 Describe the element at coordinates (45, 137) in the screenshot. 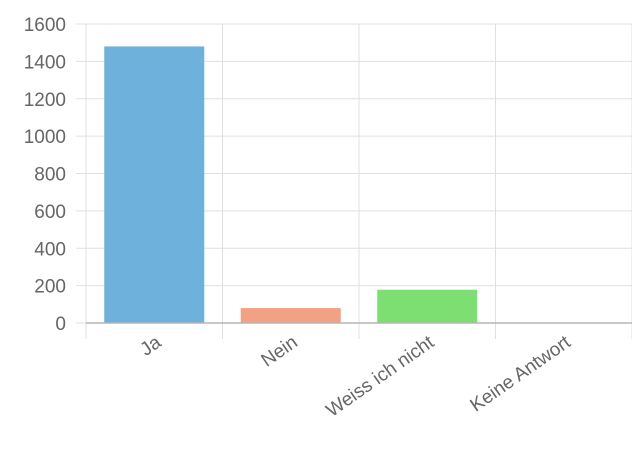

I see `y-tick-label: 1000` at that location.